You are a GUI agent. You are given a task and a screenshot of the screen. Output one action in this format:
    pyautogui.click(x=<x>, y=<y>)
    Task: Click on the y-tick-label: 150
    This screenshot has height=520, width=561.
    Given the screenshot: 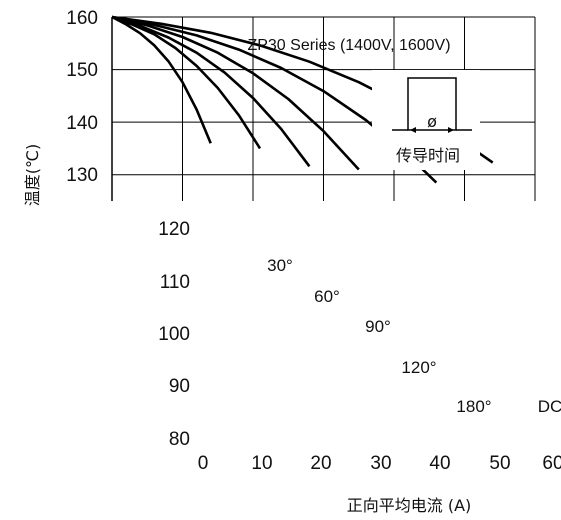 What is the action you would take?
    pyautogui.click(x=82, y=70)
    